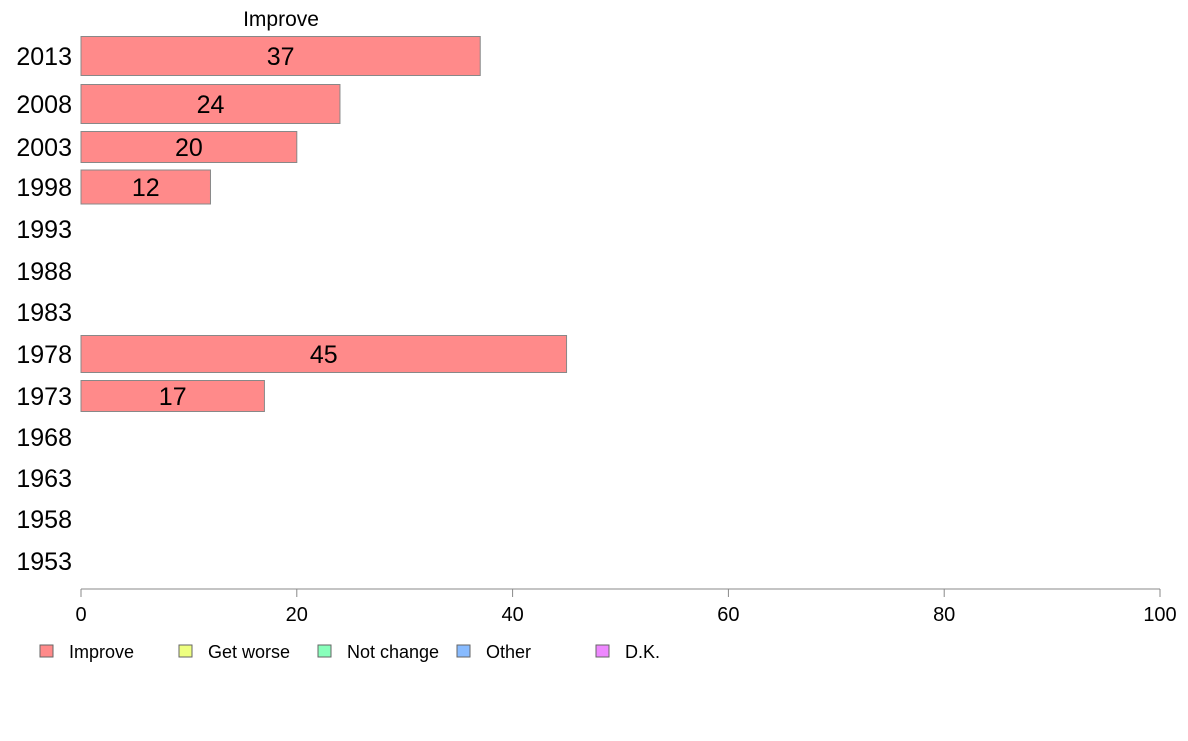  I want to click on y-tick-label: 2008, so click(44, 105).